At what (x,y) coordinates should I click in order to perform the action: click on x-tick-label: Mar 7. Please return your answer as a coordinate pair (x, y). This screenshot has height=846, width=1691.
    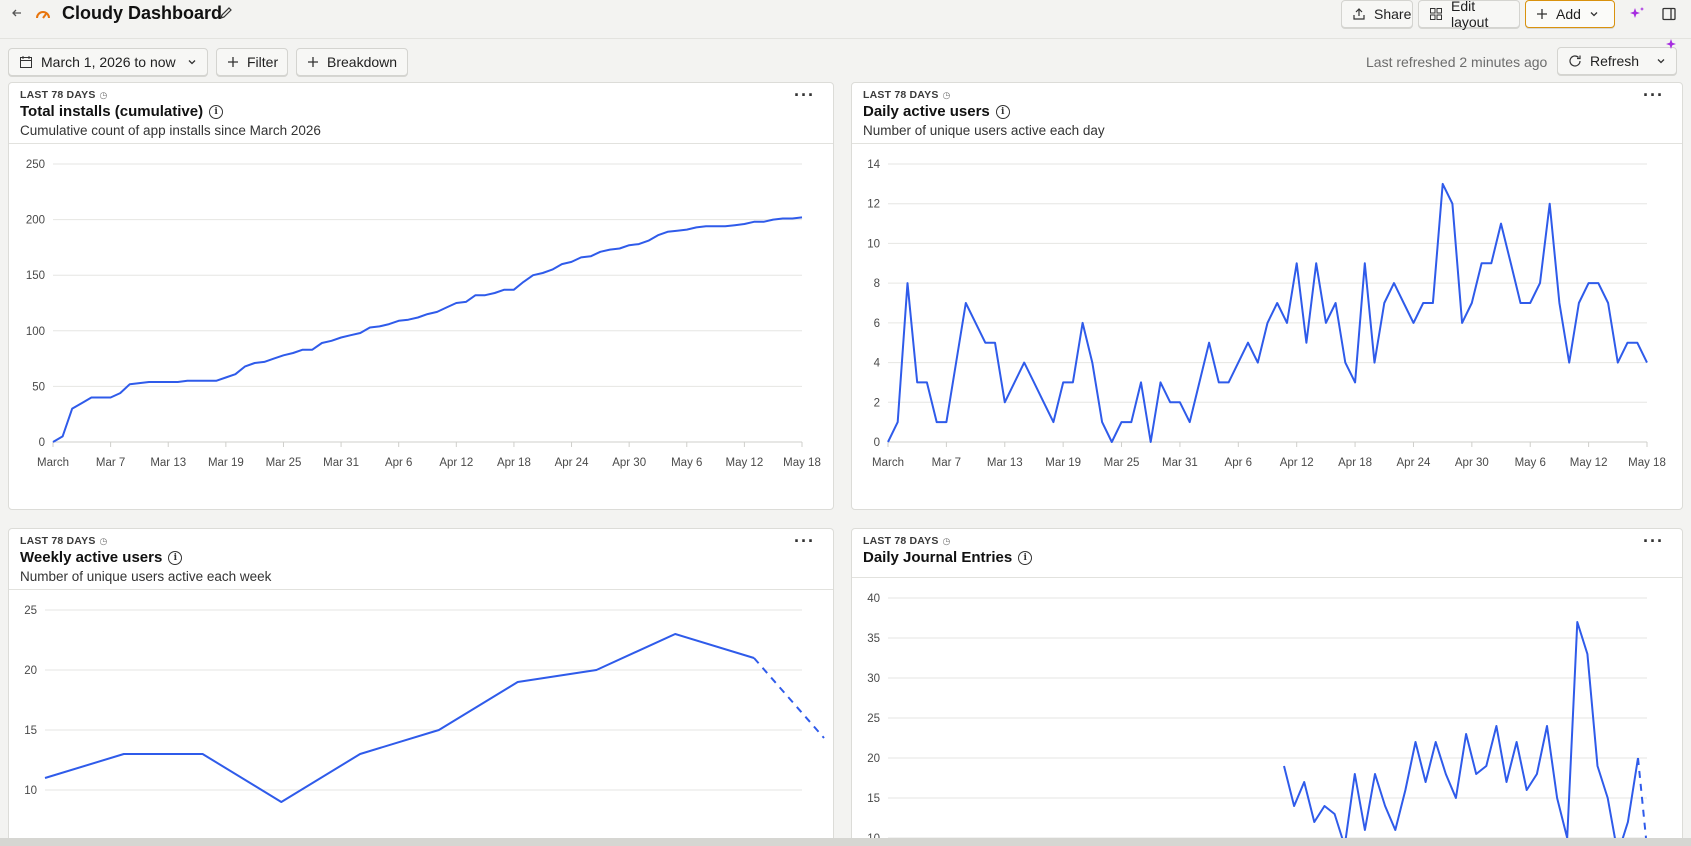
    Looking at the image, I should click on (946, 463).